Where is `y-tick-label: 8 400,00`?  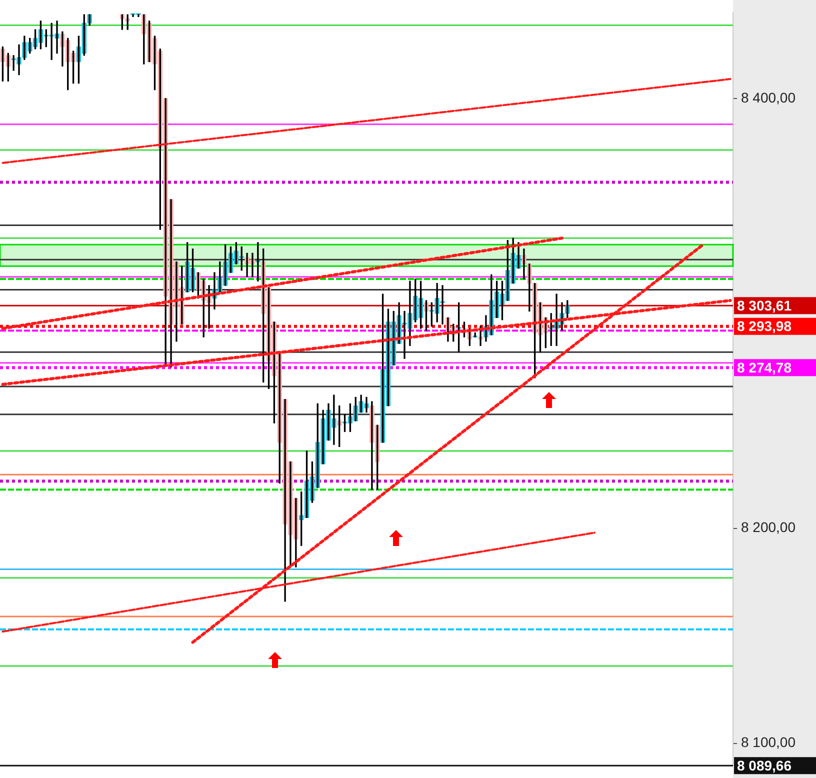 y-tick-label: 8 400,00 is located at coordinates (768, 97).